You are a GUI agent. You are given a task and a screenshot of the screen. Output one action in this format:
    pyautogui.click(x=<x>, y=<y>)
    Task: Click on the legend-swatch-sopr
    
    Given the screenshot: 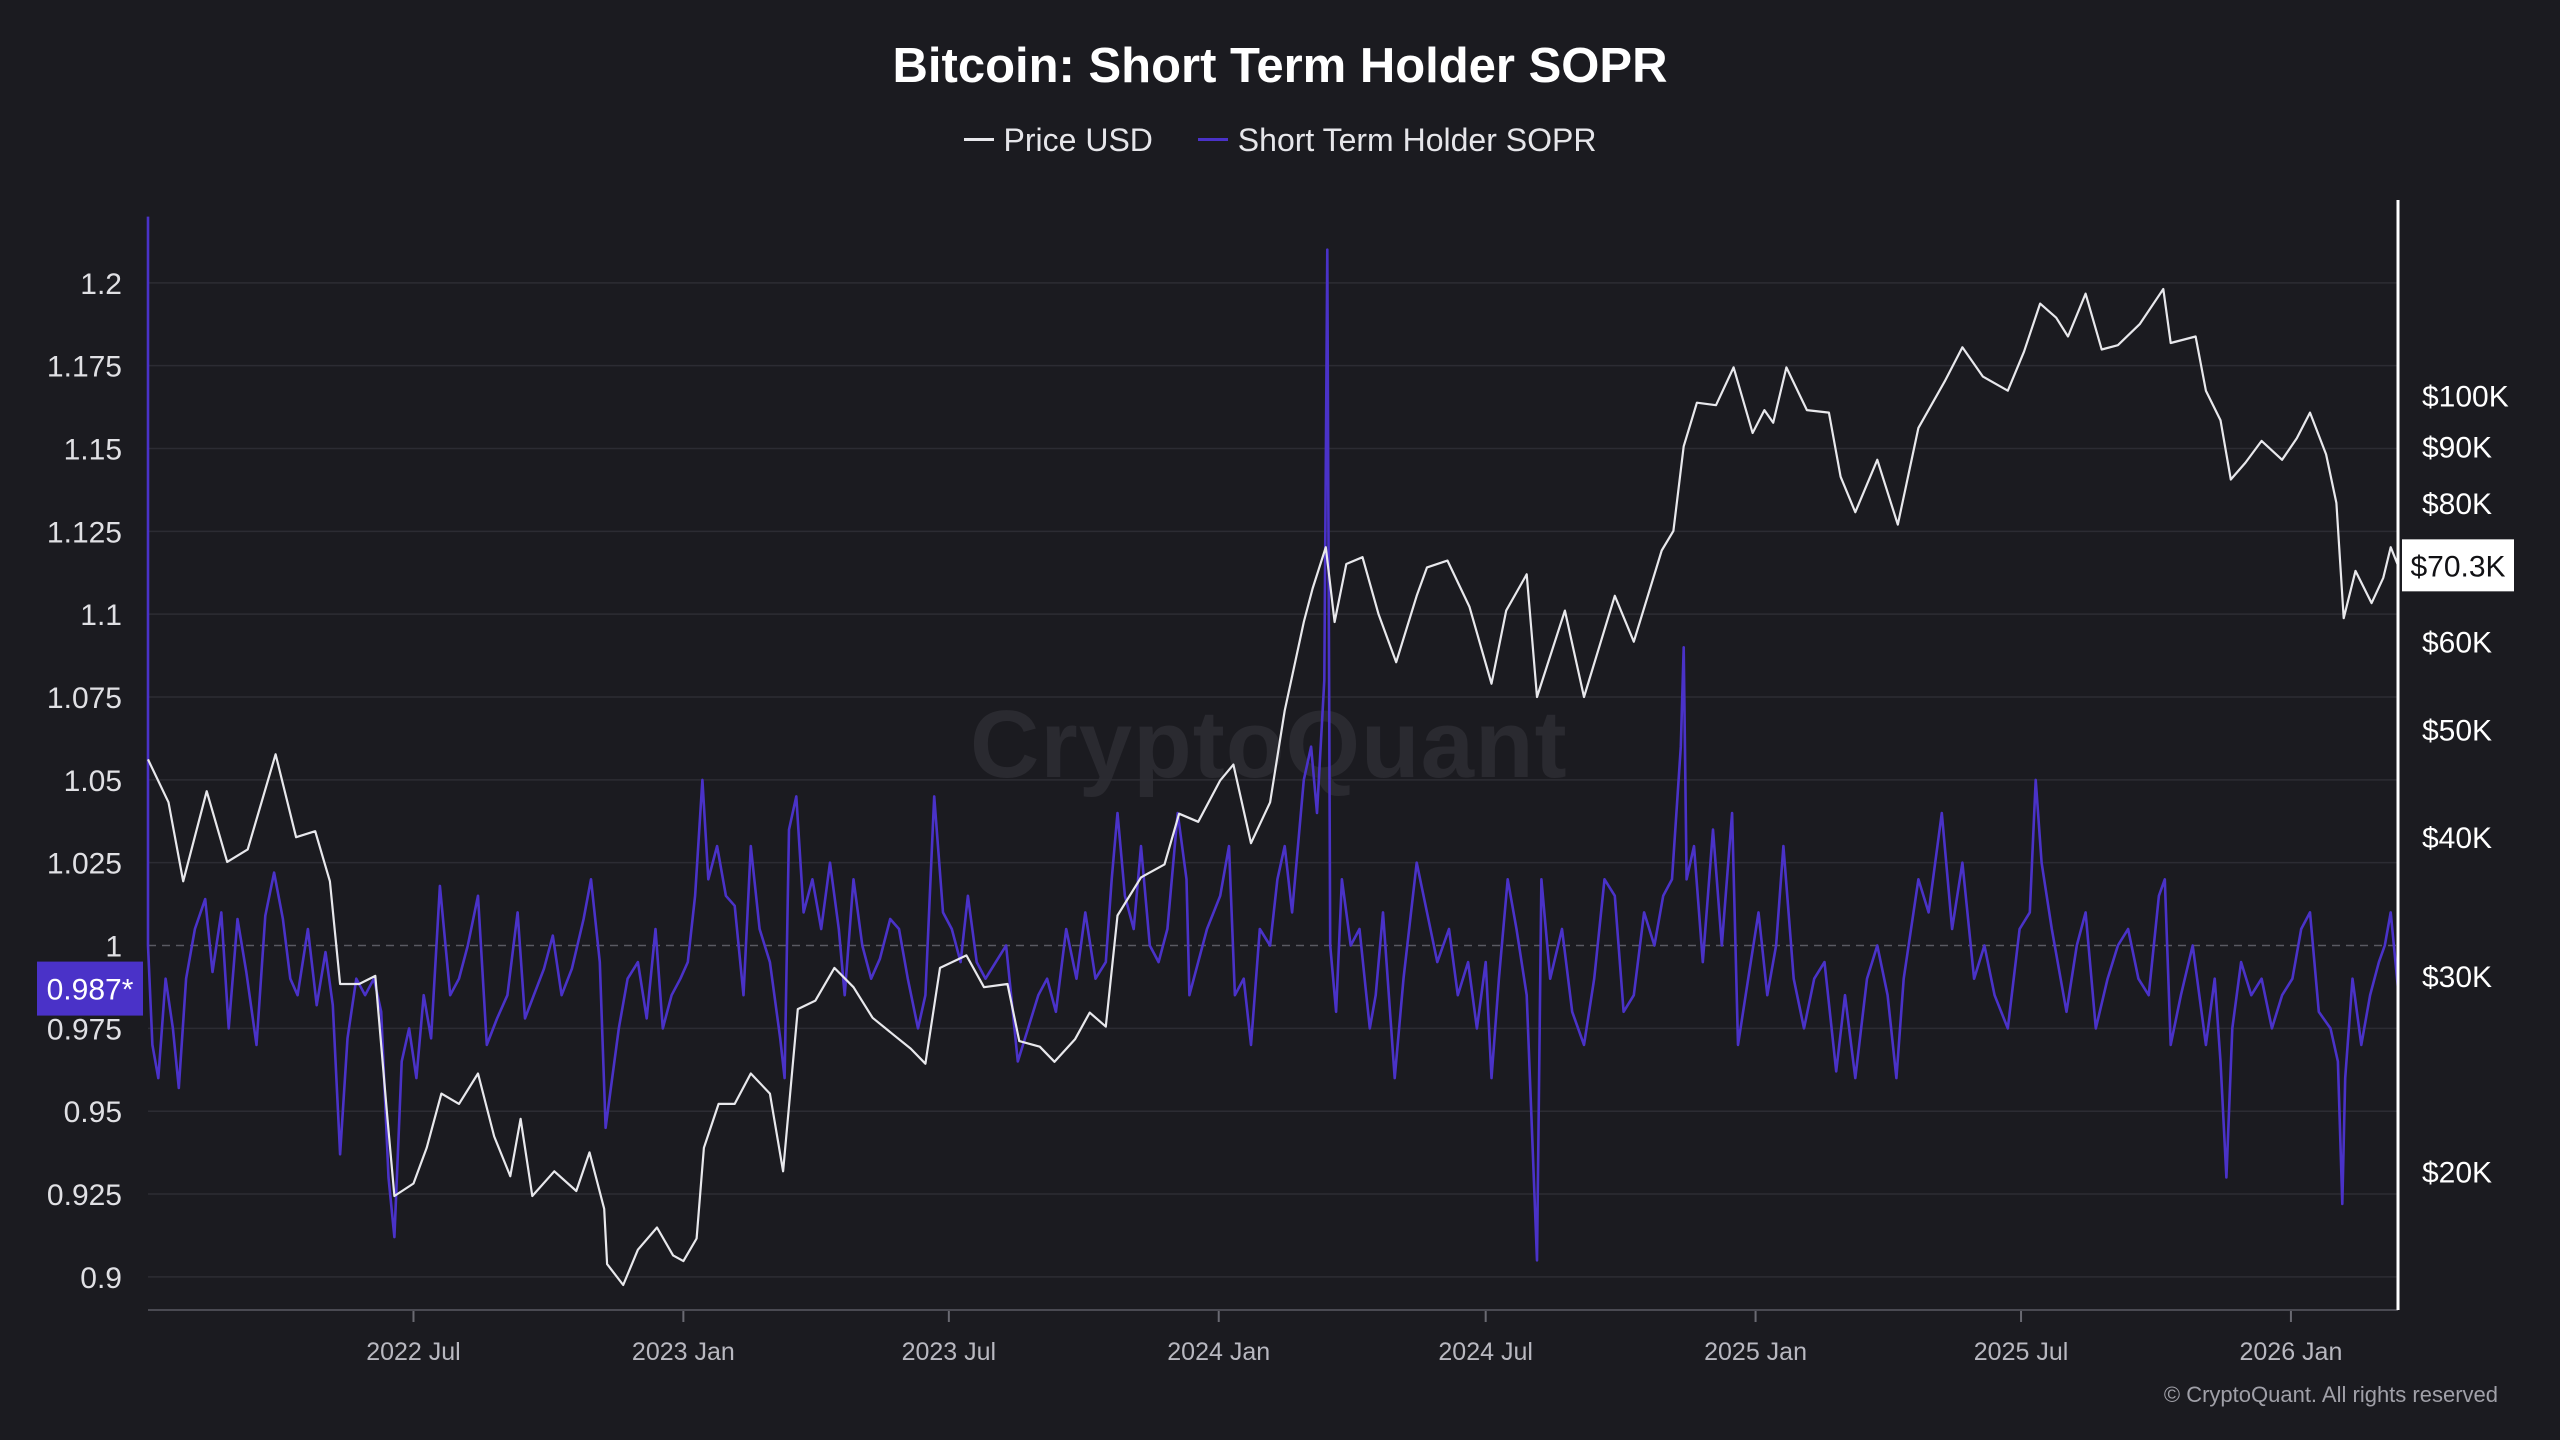 What is the action you would take?
    pyautogui.click(x=1212, y=140)
    